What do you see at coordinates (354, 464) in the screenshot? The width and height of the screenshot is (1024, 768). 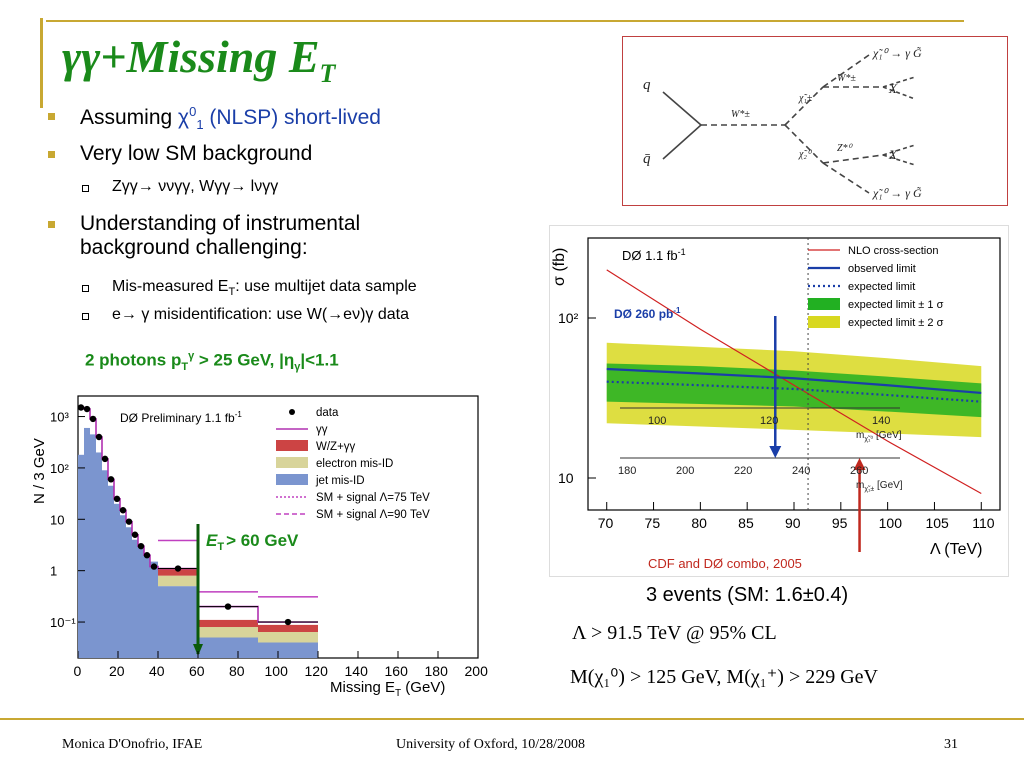 I see `legend-label: electron mis-ID` at bounding box center [354, 464].